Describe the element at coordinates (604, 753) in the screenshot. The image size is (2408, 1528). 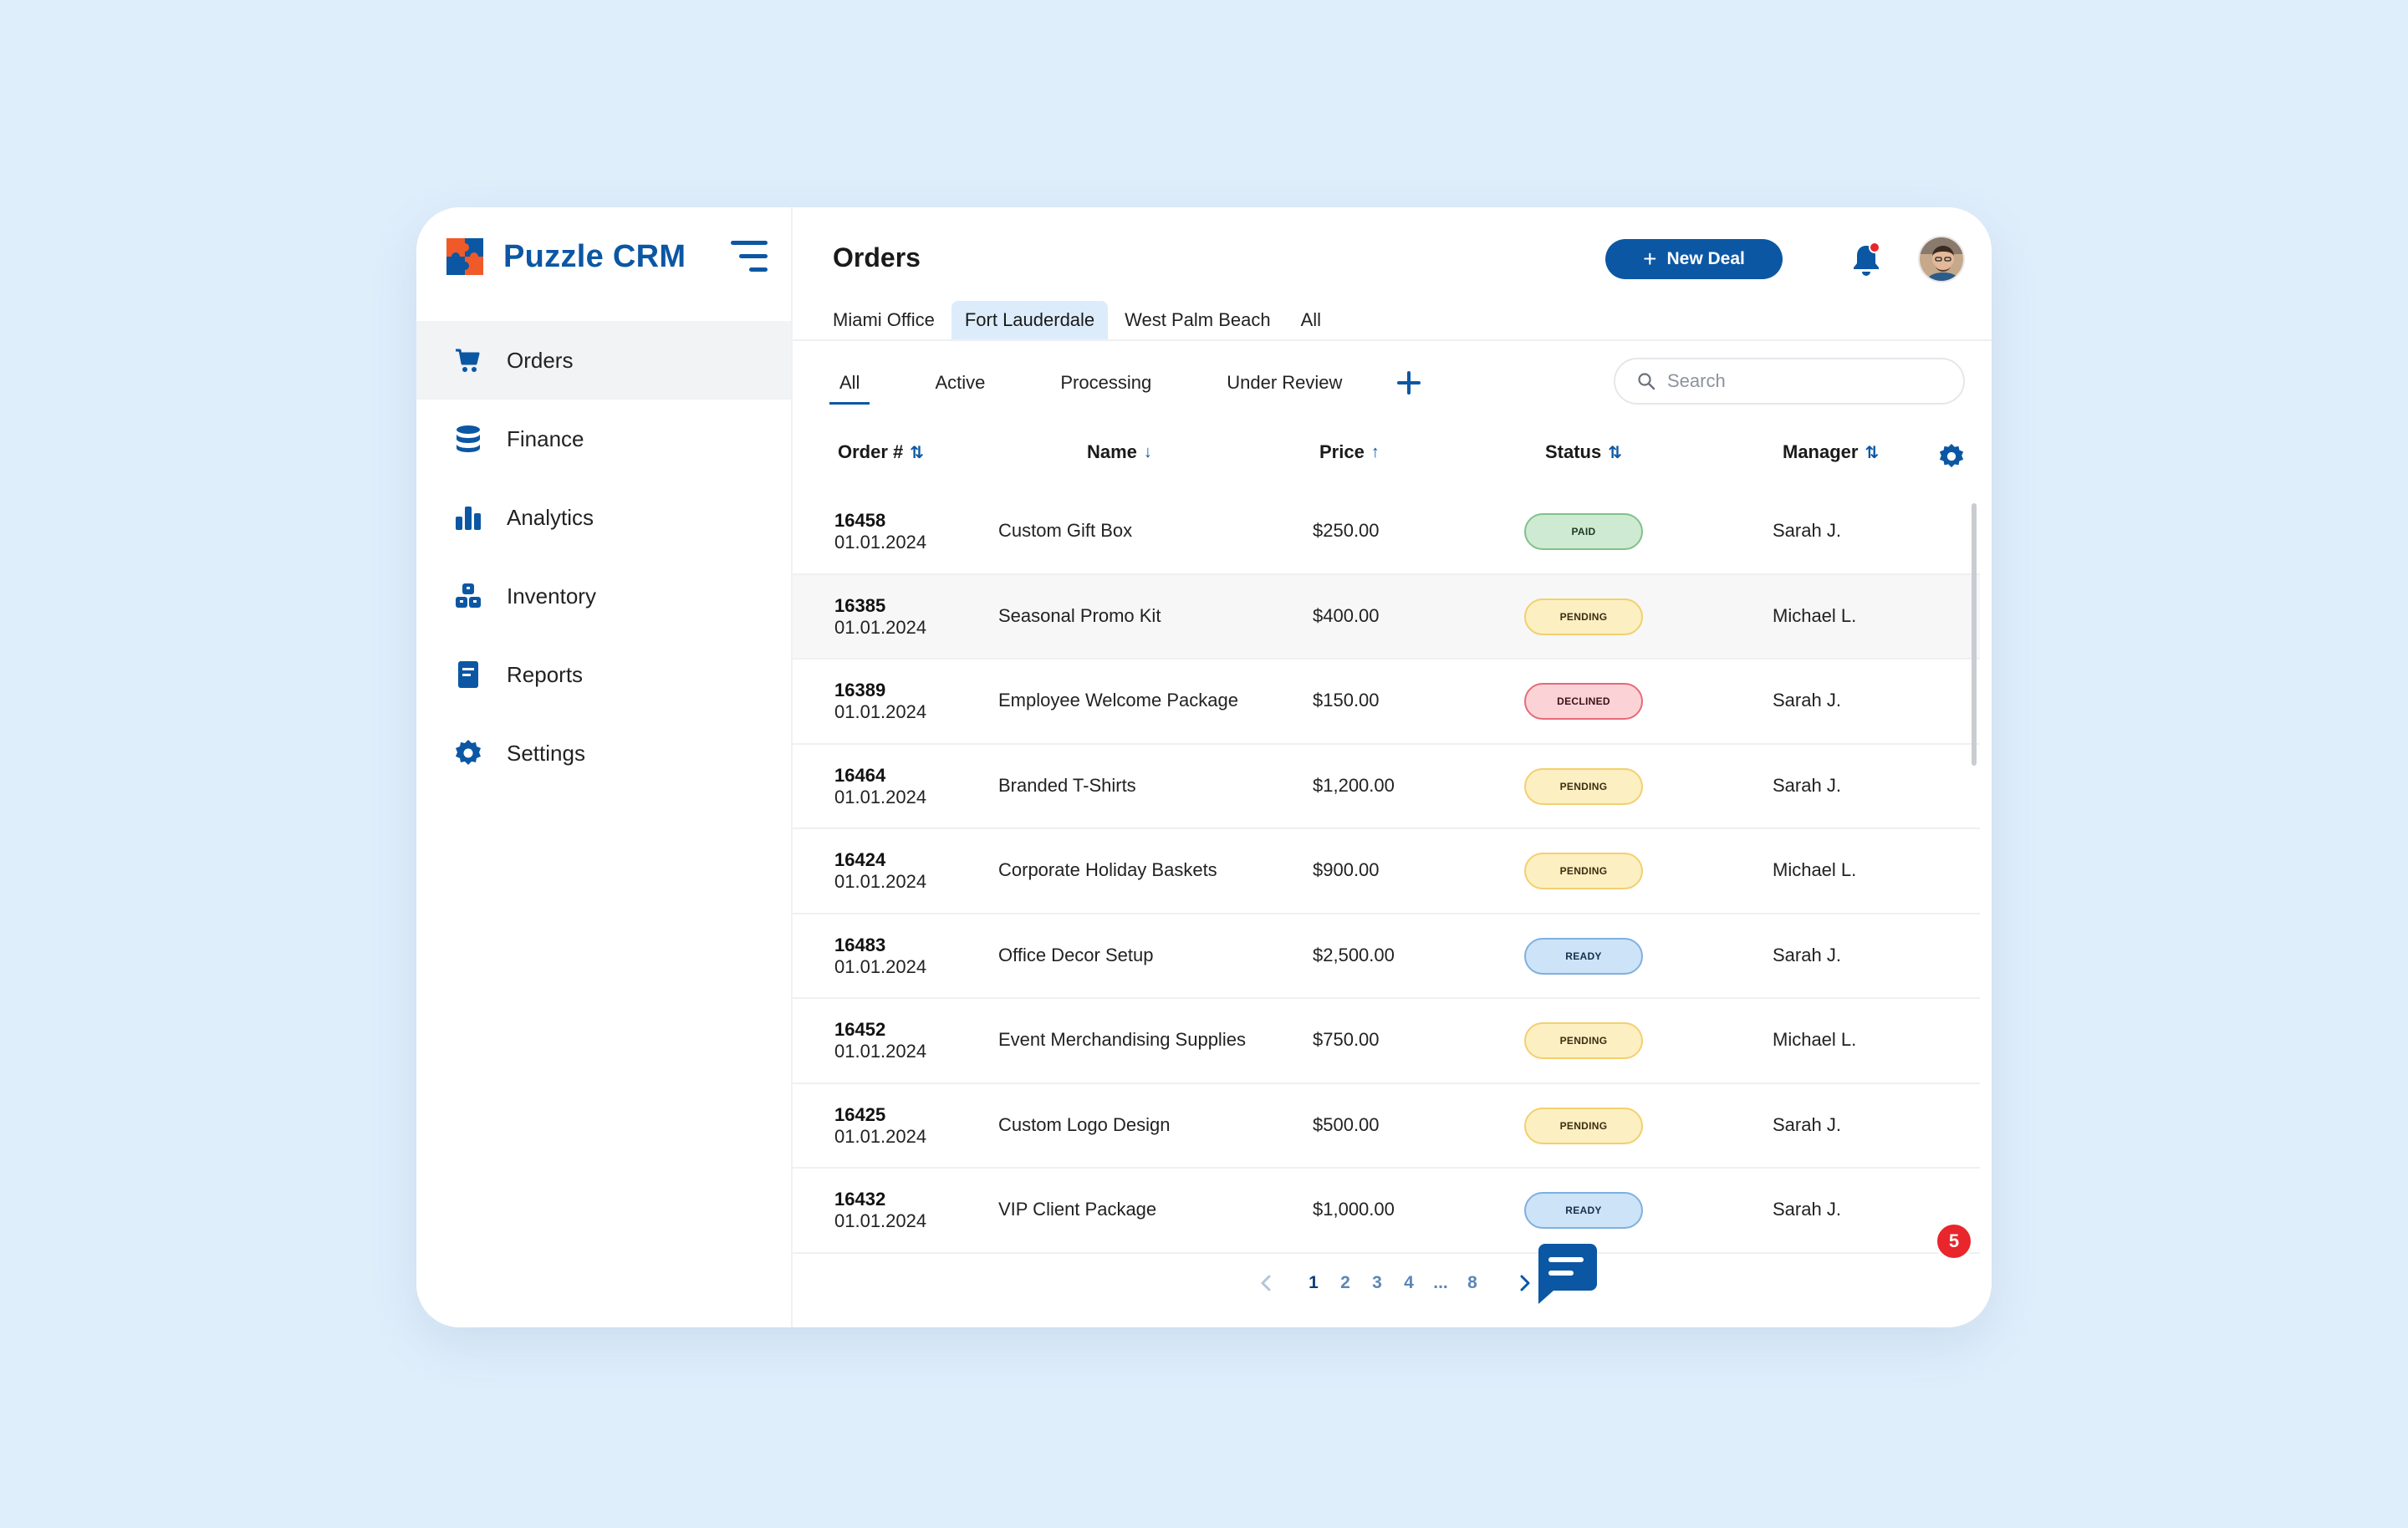
I see `sidebar-item-settings: Settings` at that location.